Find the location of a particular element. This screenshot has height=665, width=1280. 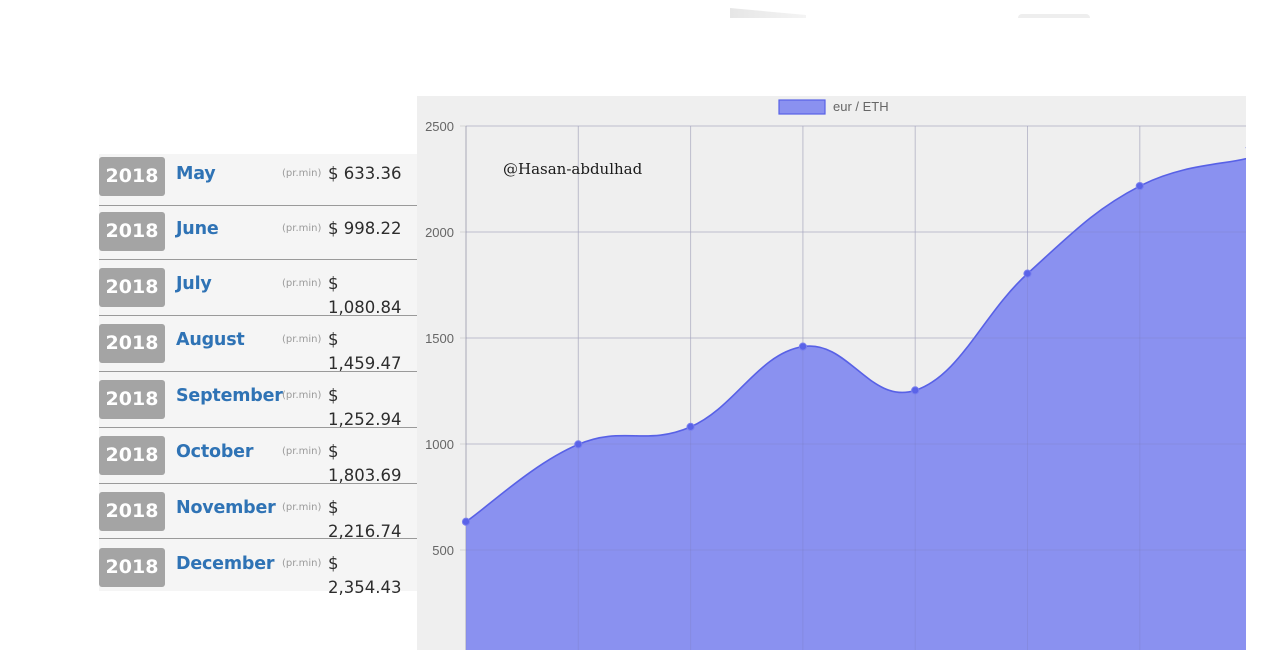

data-point-may is located at coordinates (466, 521).